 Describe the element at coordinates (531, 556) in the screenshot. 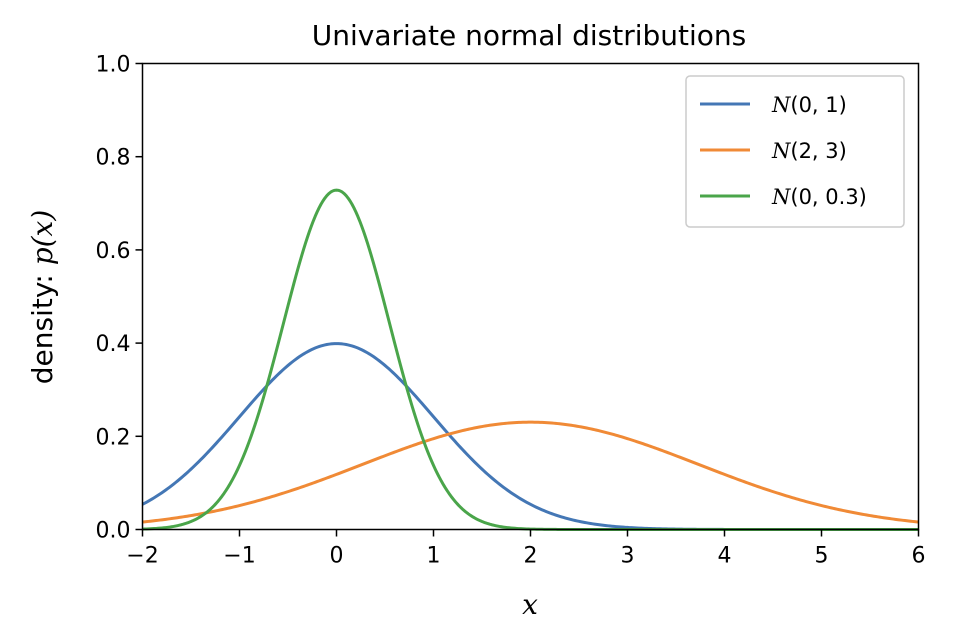

I see `x-tick-label: 2` at that location.